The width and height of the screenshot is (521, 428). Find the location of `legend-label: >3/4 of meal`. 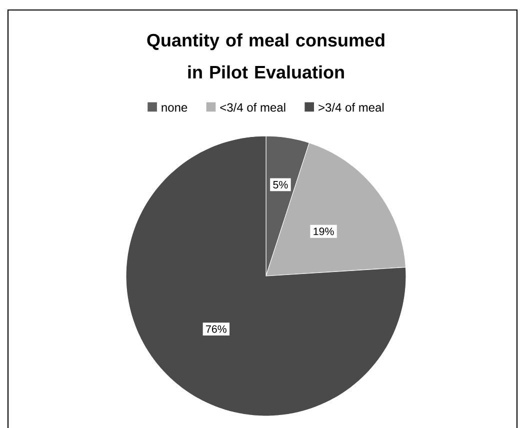

legend-label: >3/4 of meal is located at coordinates (351, 107).